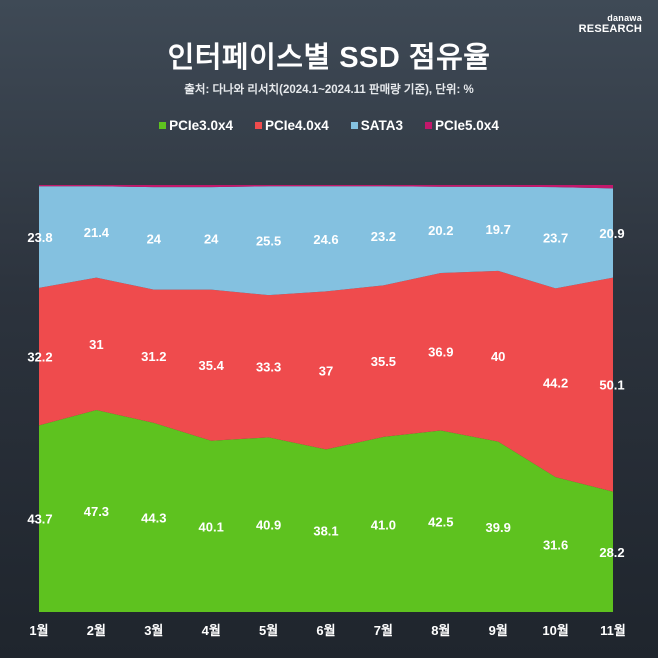 The image size is (658, 658). I want to click on legend-label-sata3: SATA3, so click(382, 125).